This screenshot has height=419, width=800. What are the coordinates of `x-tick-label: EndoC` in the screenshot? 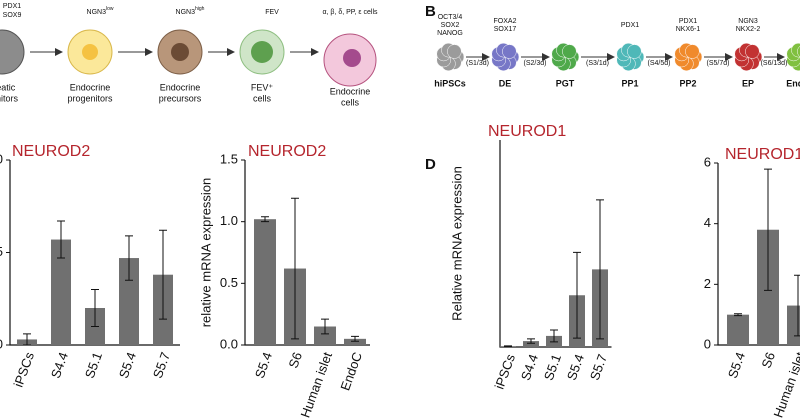 It's located at (351, 371).